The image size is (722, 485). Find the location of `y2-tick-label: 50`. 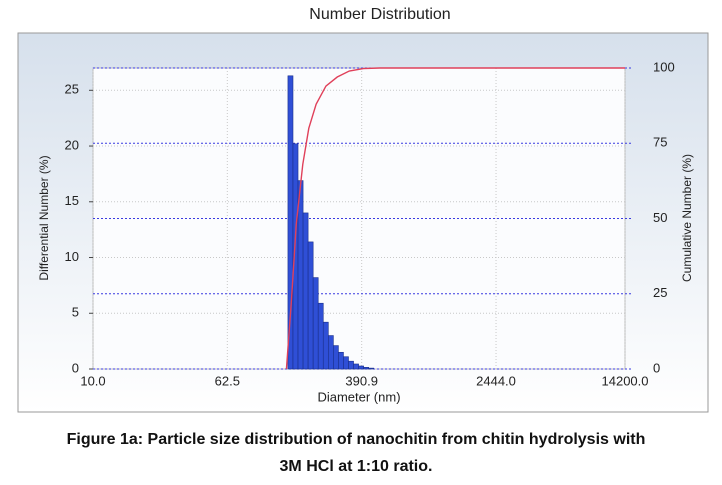

y2-tick-label: 50 is located at coordinates (660, 217).